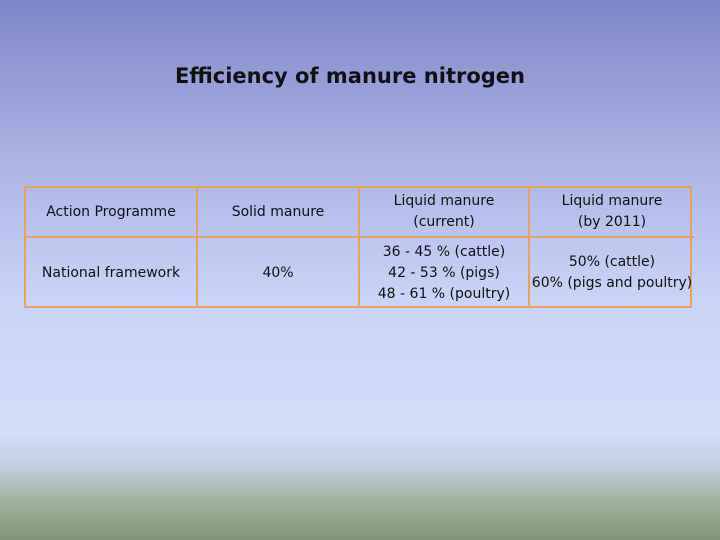  Describe the element at coordinates (444, 293) in the screenshot. I see `liquid-current-poultry: 48 - 61 % (poultry)` at that location.